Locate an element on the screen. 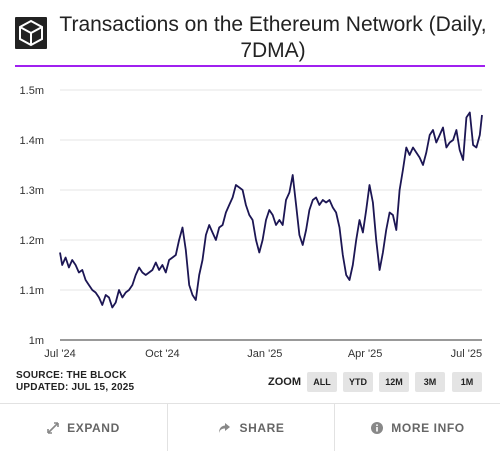 The image size is (500, 451). x-tick-label: Jan '25 is located at coordinates (264, 354).